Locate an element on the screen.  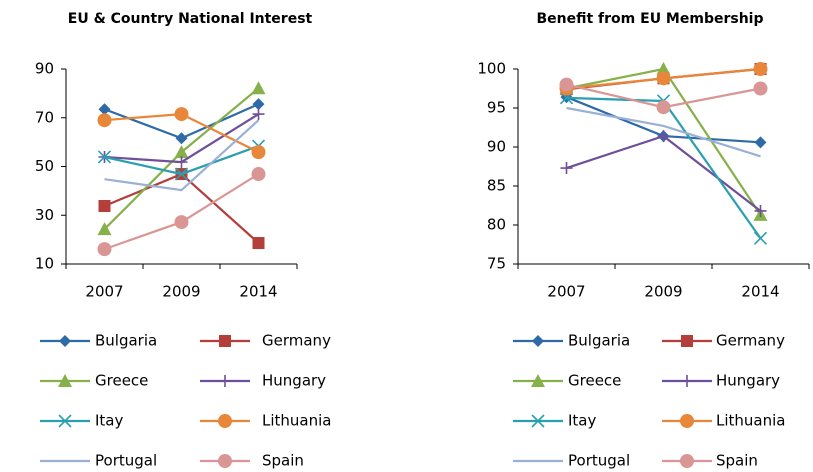
chart-title: Benefit from EU Membership is located at coordinates (649, 19).